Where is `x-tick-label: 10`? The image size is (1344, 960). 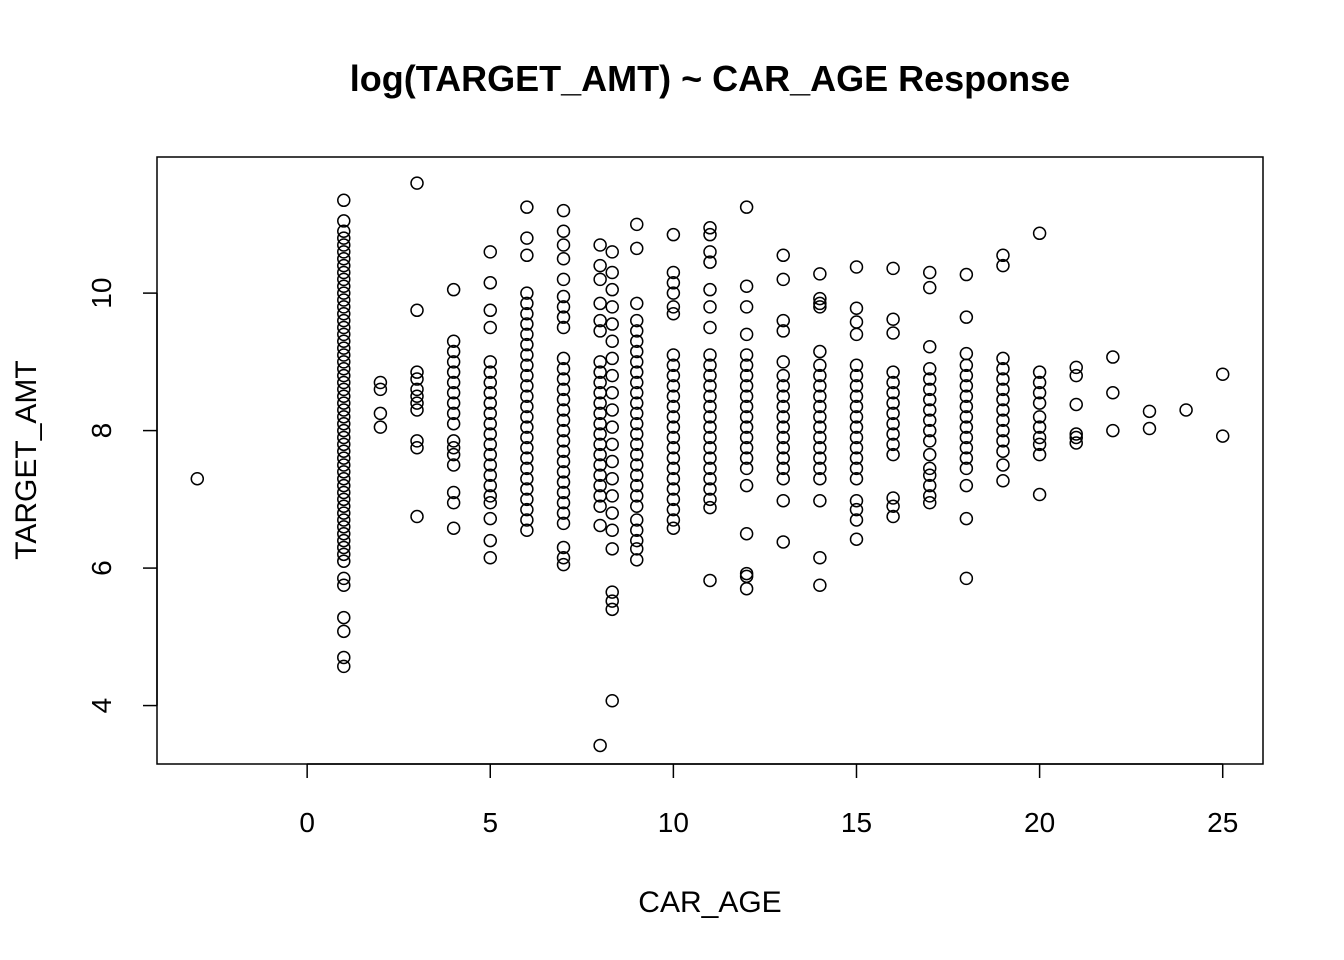
x-tick-label: 10 is located at coordinates (673, 822).